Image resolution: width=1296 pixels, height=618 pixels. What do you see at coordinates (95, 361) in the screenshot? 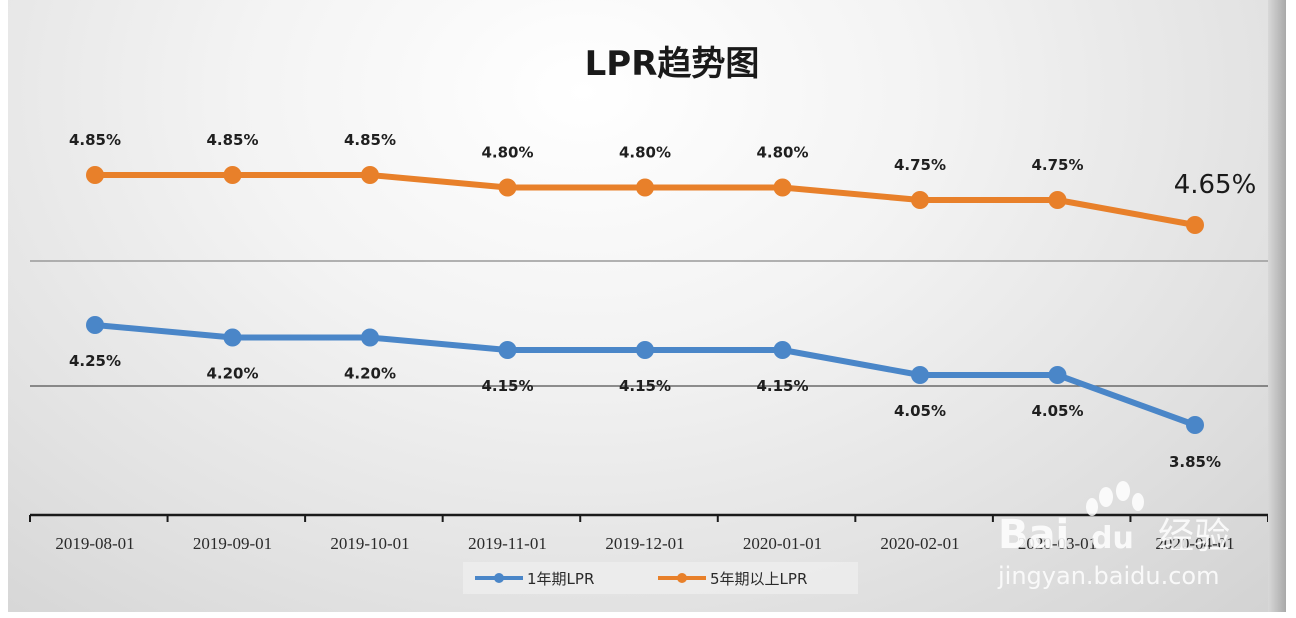
I see `data-label: 4.25%` at bounding box center [95, 361].